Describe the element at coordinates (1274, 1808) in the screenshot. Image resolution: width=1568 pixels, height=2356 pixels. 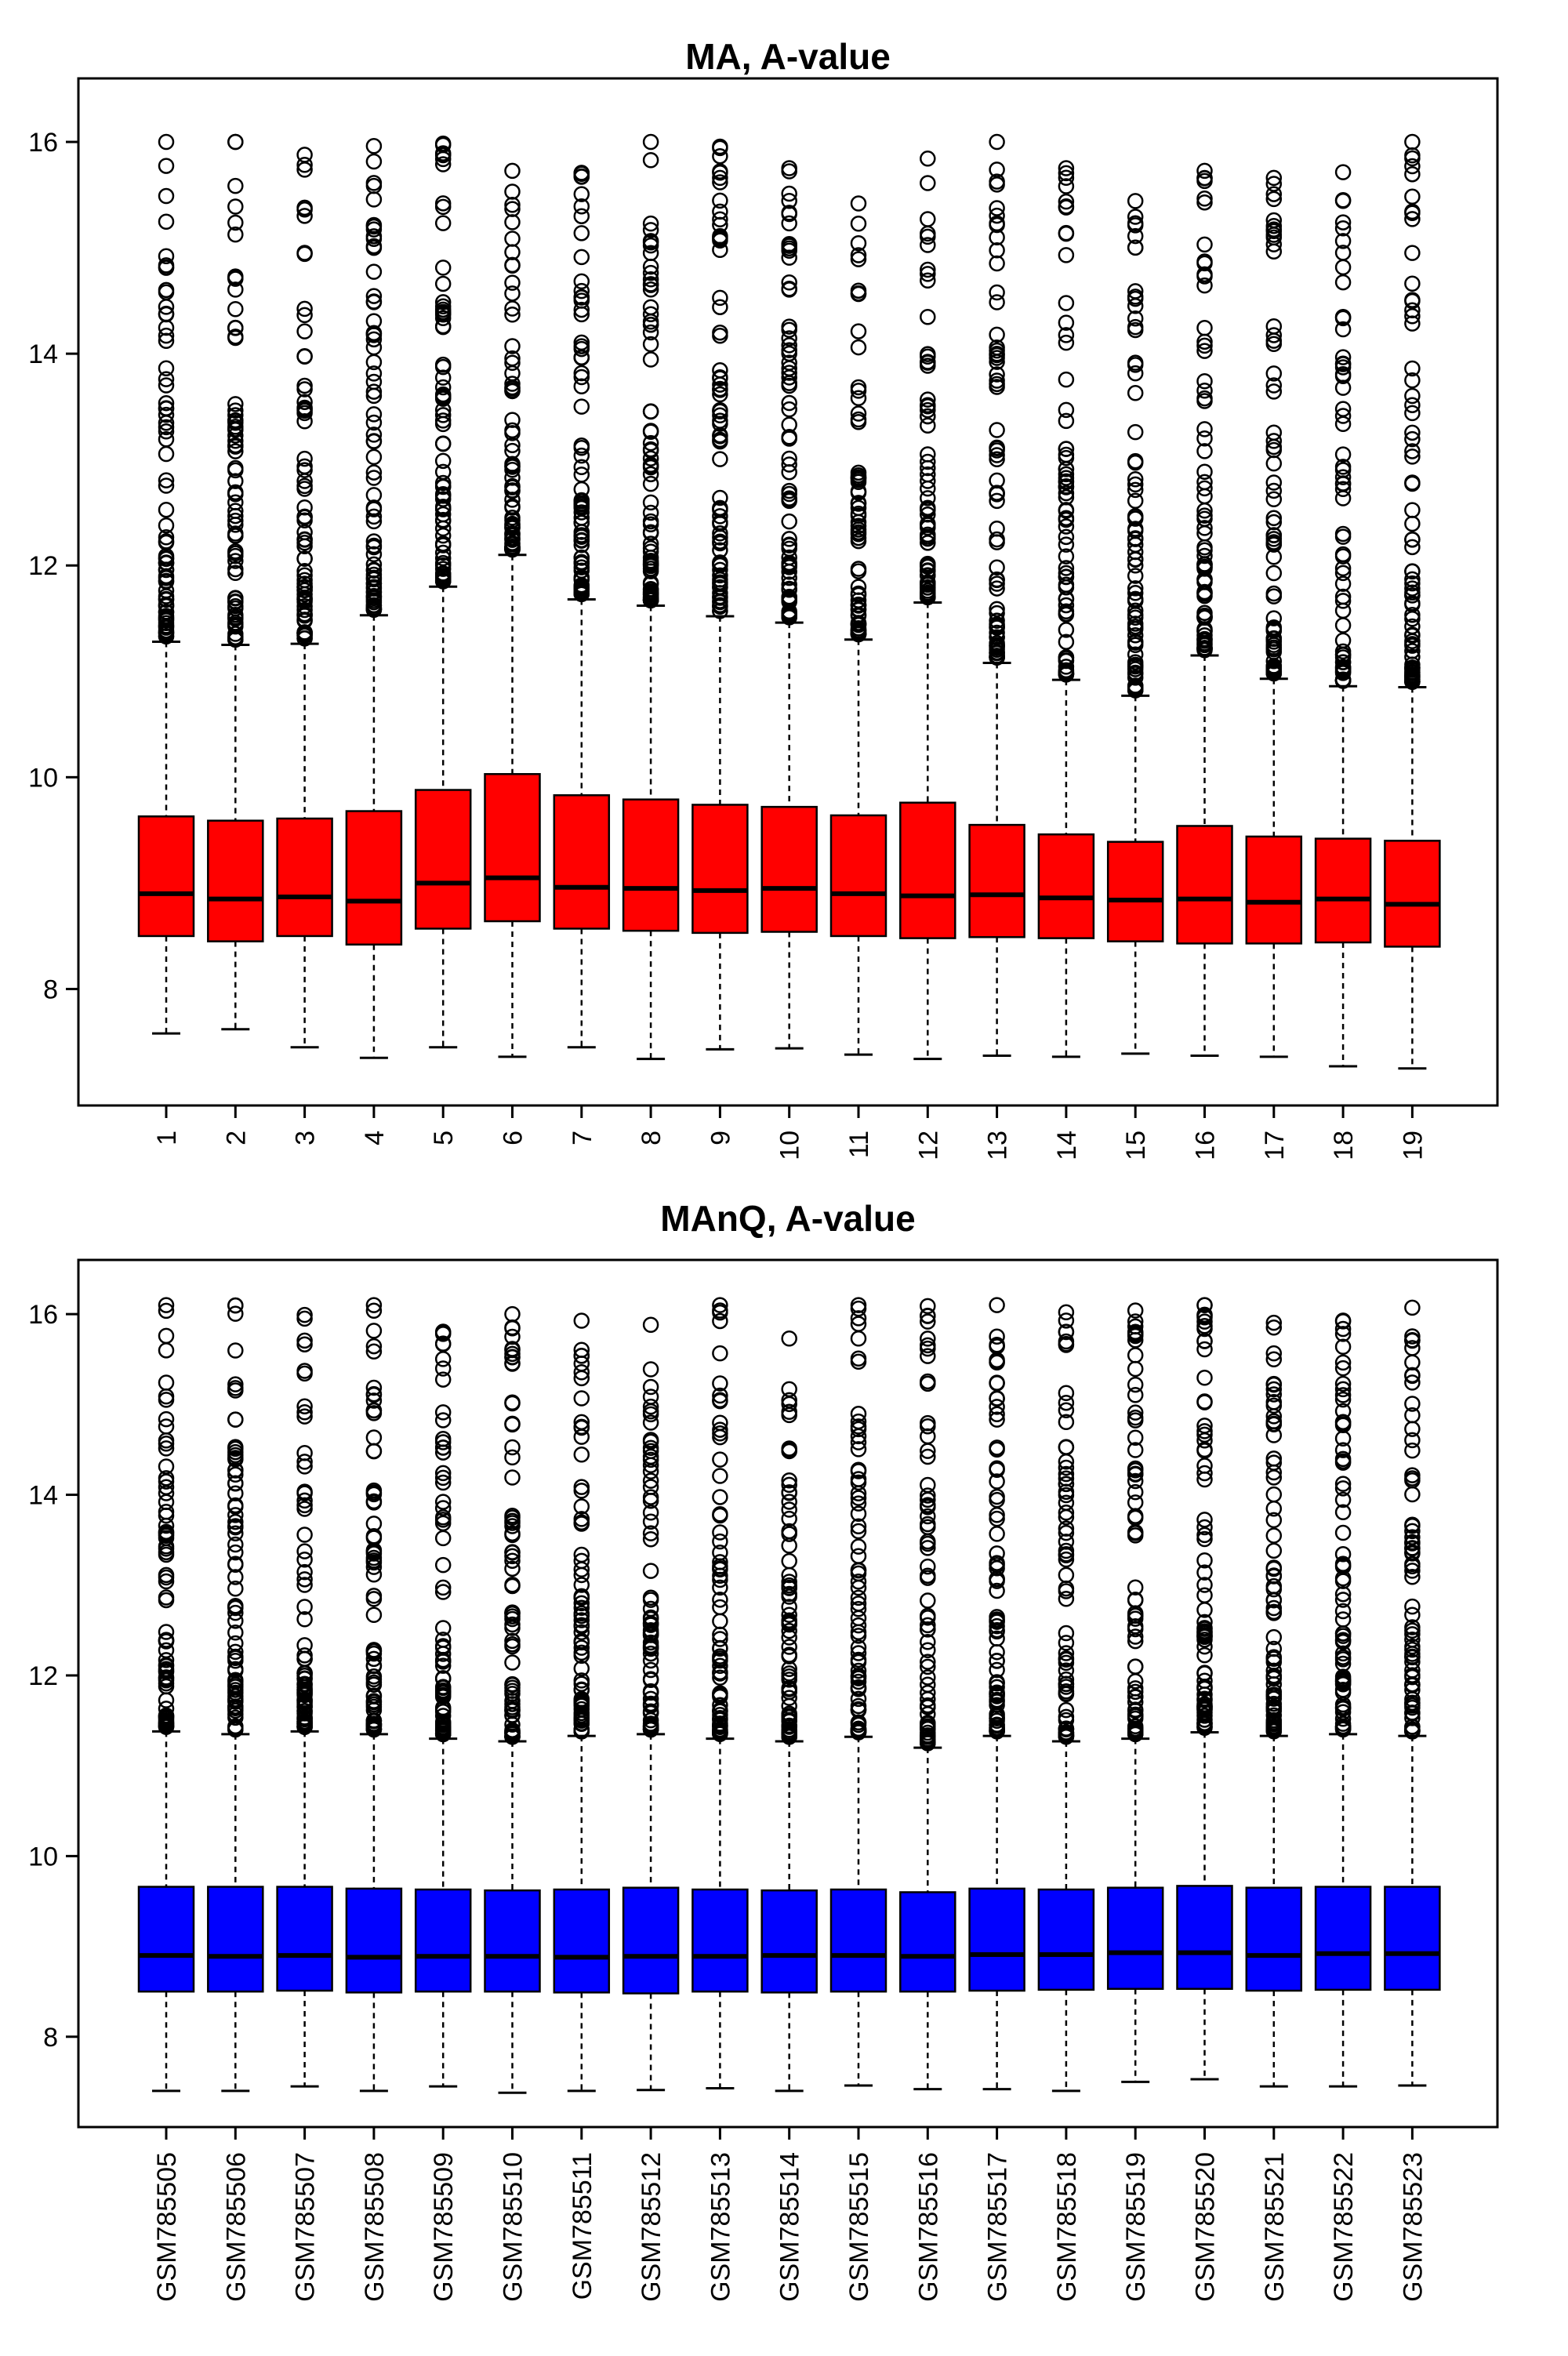
I see `box-GSM785521: GSM785521` at that location.